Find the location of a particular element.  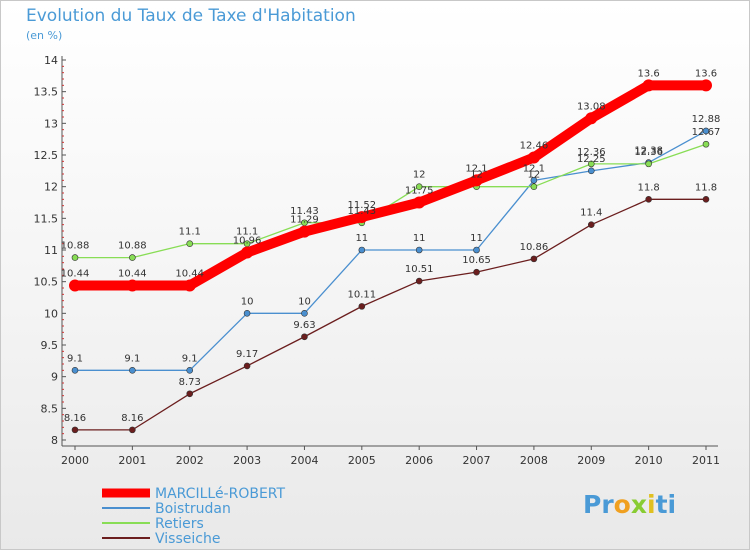

x-tick-label: 2009 is located at coordinates (591, 460).